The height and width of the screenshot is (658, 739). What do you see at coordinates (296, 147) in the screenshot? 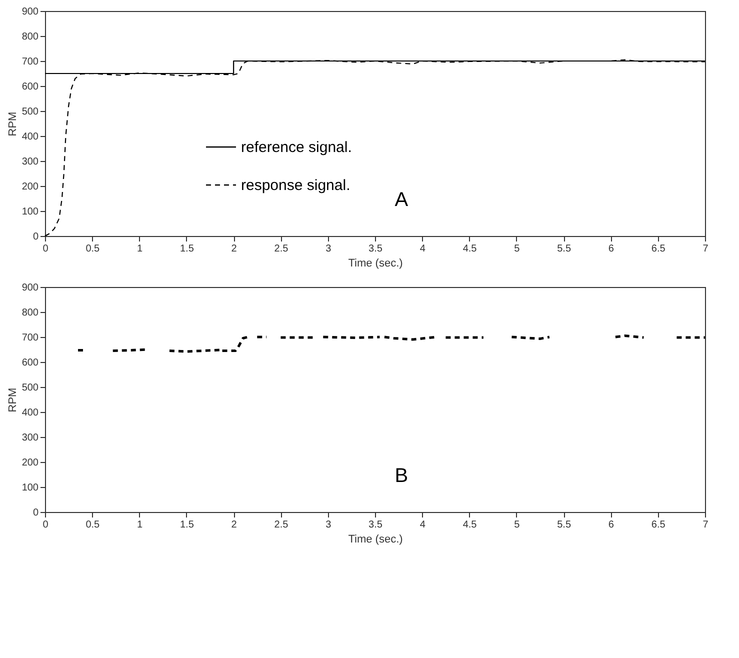
I see `legend-label: reference signal.` at bounding box center [296, 147].